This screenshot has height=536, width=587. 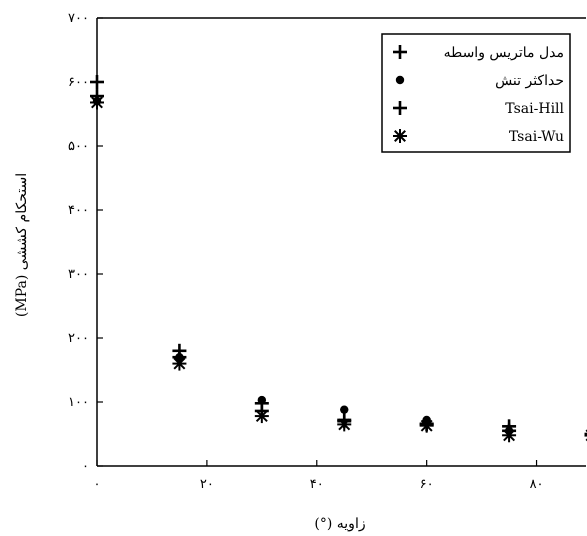 I want to click on y-tick-label: ۷۰۰, so click(x=78, y=18).